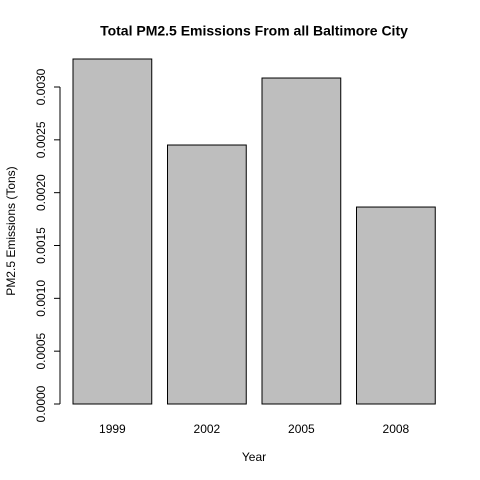  Describe the element at coordinates (41, 403) in the screenshot. I see `y-tick-label: 0.0000` at that location.